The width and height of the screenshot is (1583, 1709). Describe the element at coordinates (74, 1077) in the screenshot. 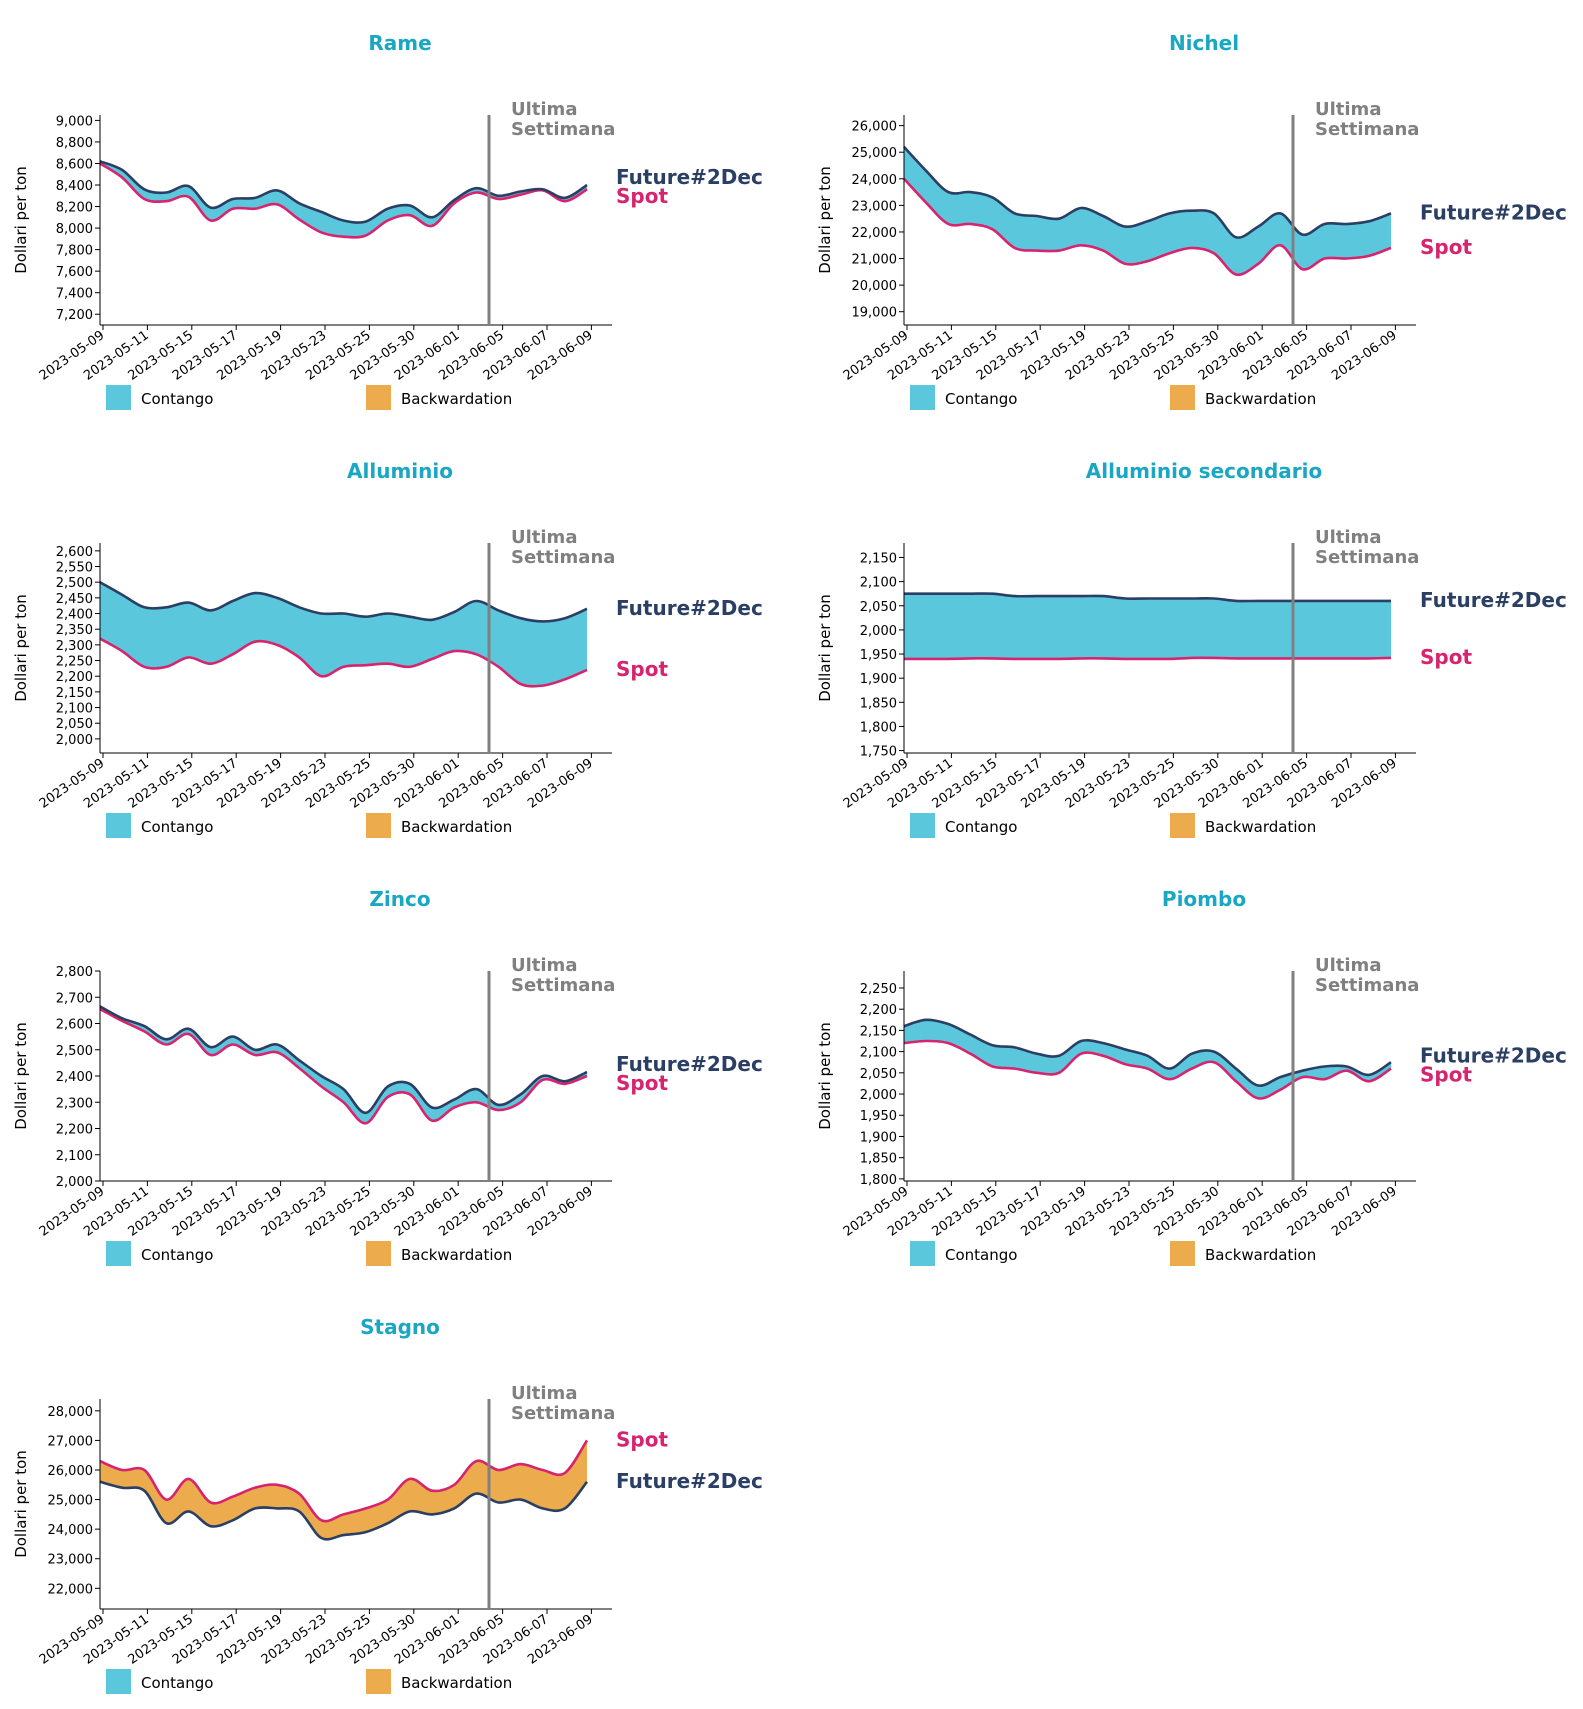

I see `y-tick-label: 2,400` at that location.